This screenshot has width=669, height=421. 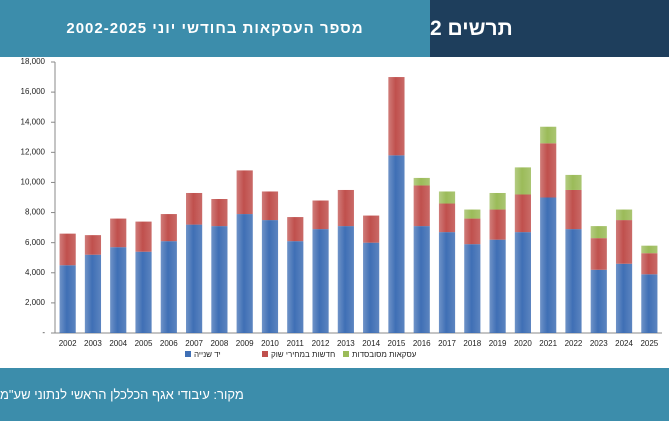 What do you see at coordinates (498, 343) in the screenshot?
I see `x-tick-label: 2019` at bounding box center [498, 343].